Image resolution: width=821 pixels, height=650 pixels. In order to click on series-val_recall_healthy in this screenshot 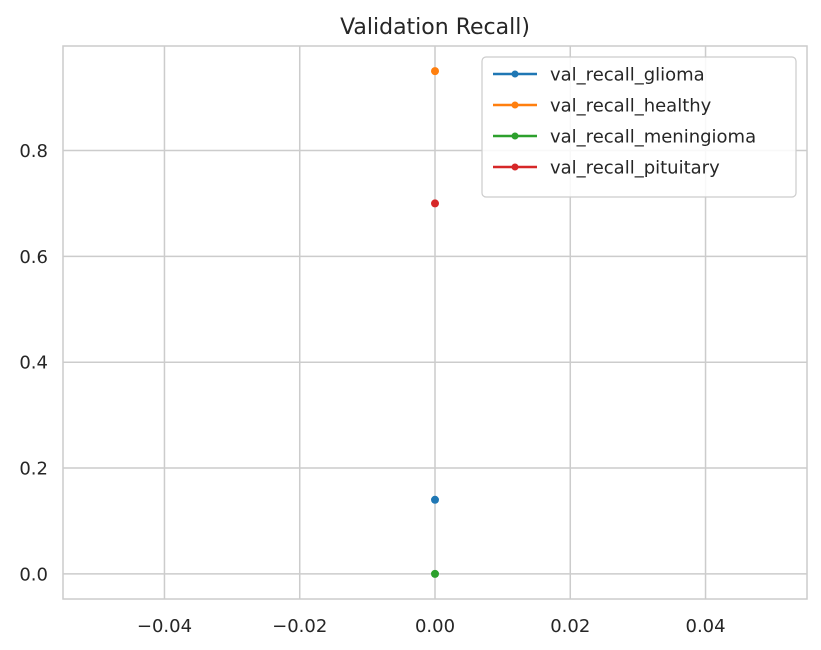, I will do `click(435, 71)`.